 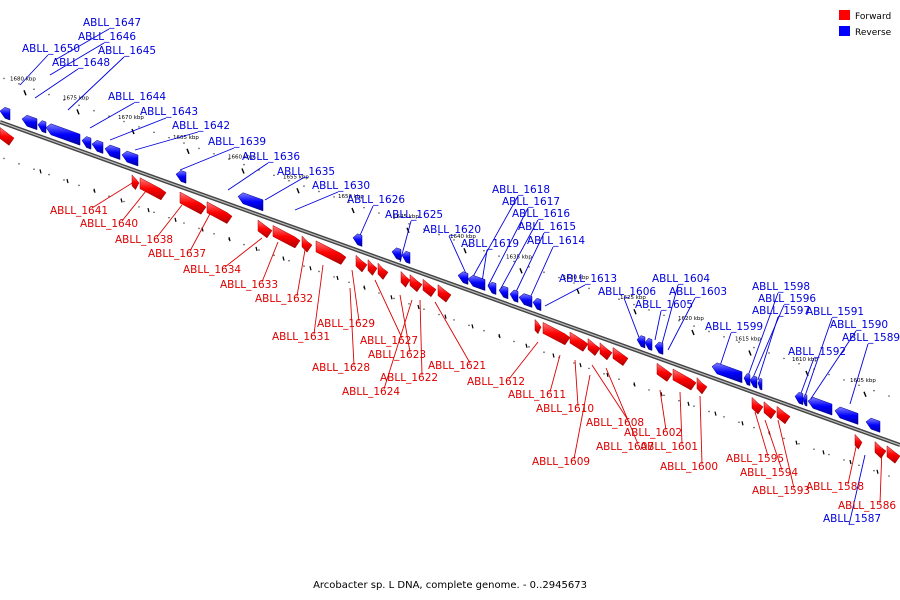 I want to click on gene-label: ABLL_1603, so click(x=698, y=292).